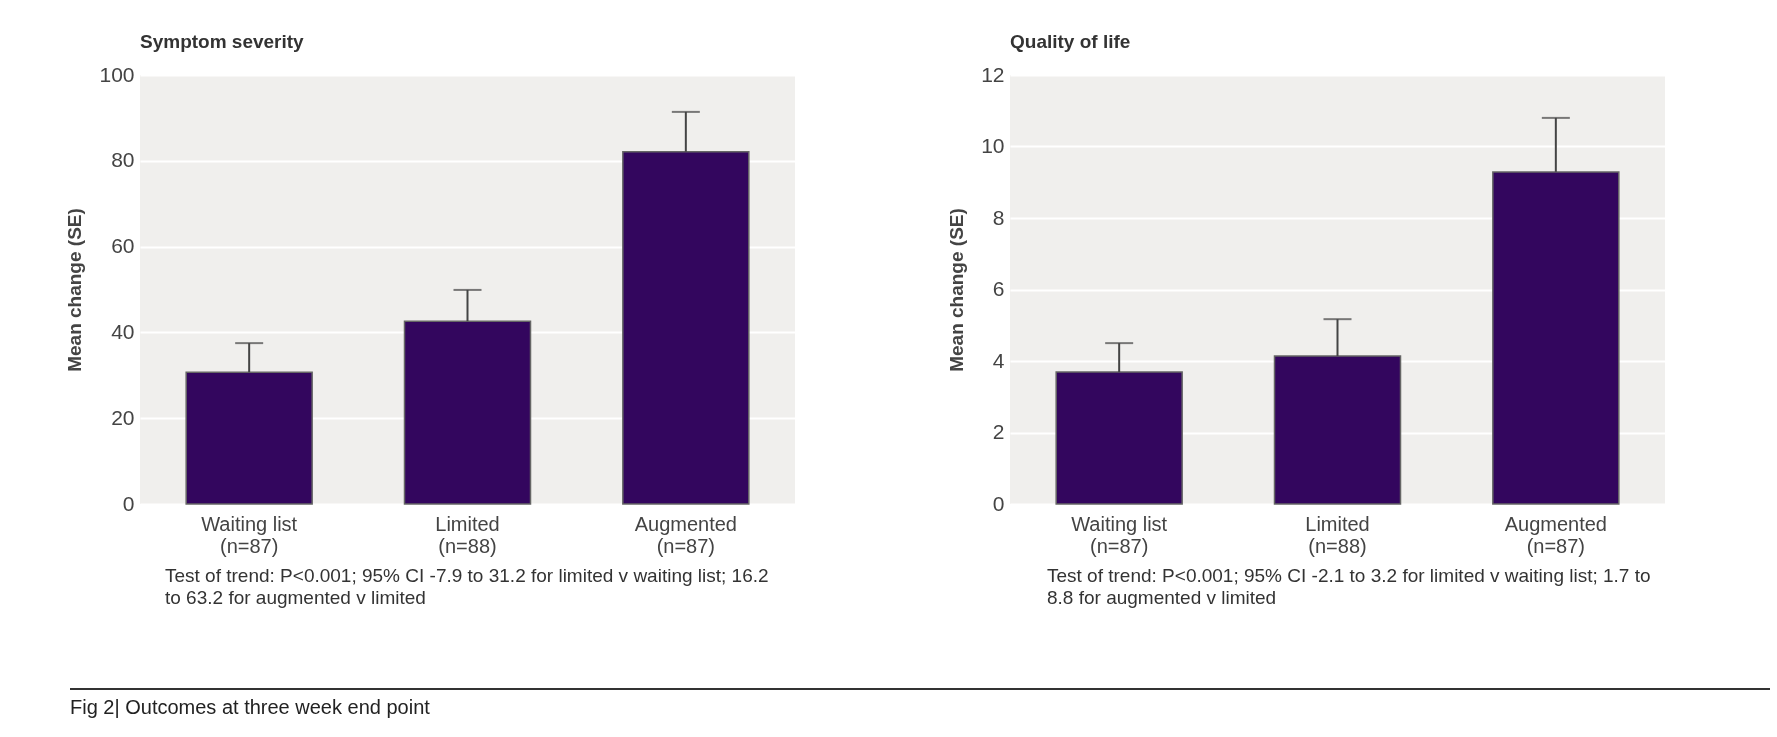 Image resolution: width=1777 pixels, height=737 pixels. What do you see at coordinates (250, 707) in the screenshot?
I see `caption: Fig 2| Outcomes at three week end point` at bounding box center [250, 707].